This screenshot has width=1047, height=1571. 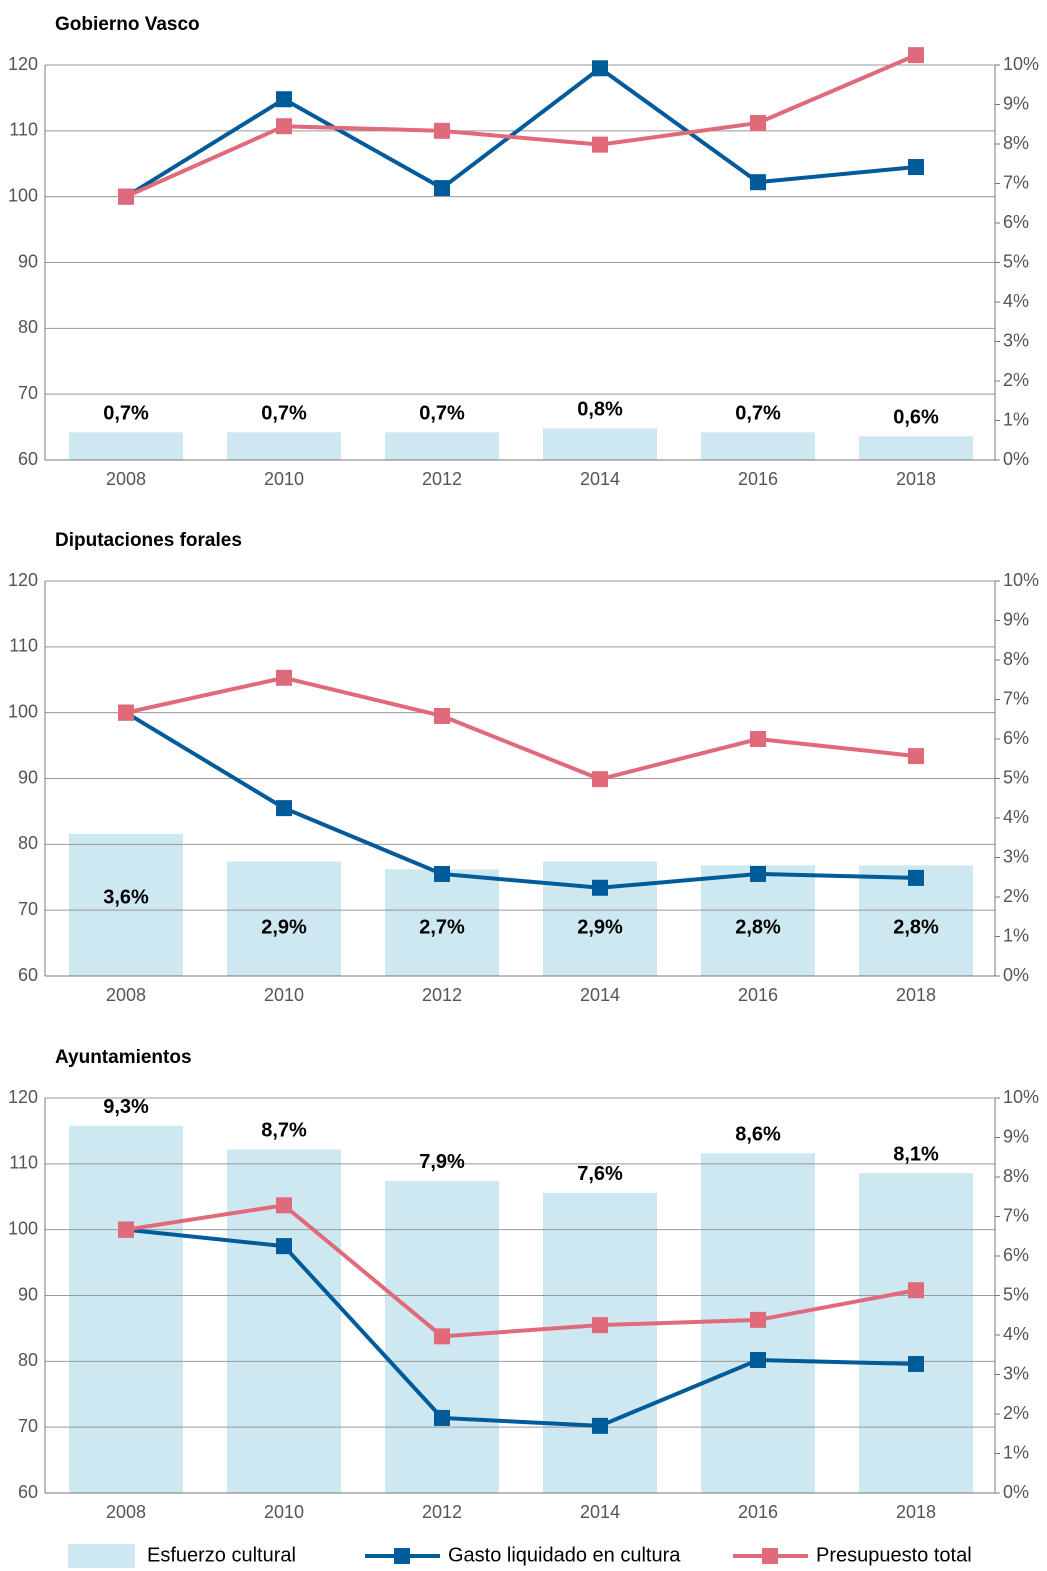 I want to click on value-label: 7,6%, so click(x=600, y=1174).